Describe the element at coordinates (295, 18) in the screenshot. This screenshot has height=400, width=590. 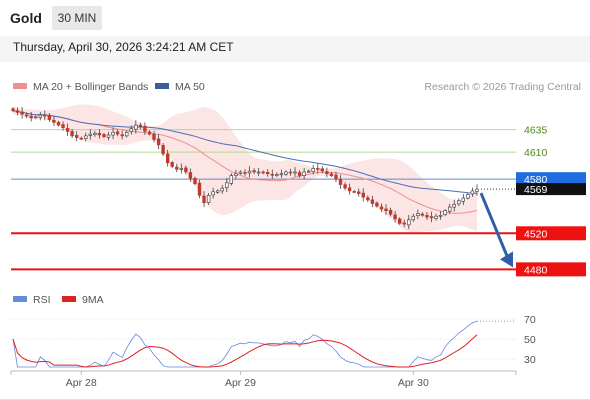
I see `header: Gold 30 MIN` at that location.